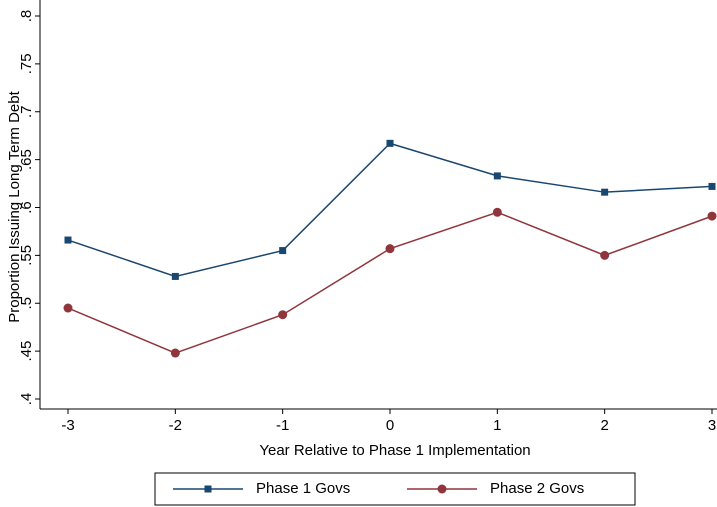 Image resolution: width=717 pixels, height=507 pixels. Describe the element at coordinates (497, 425) in the screenshot. I see `x-tick-label: 1` at that location.